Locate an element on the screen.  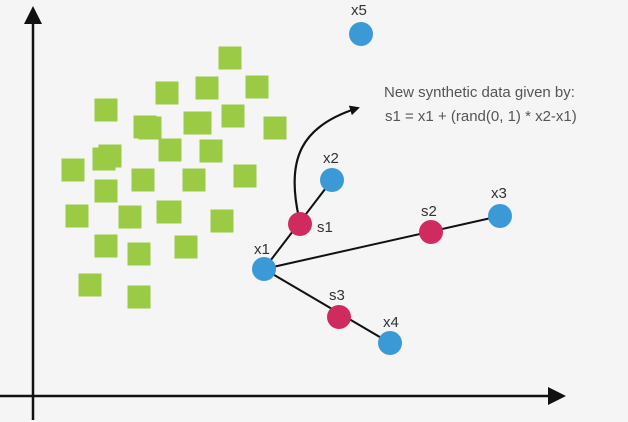
point-x1 is located at coordinates (264, 269).